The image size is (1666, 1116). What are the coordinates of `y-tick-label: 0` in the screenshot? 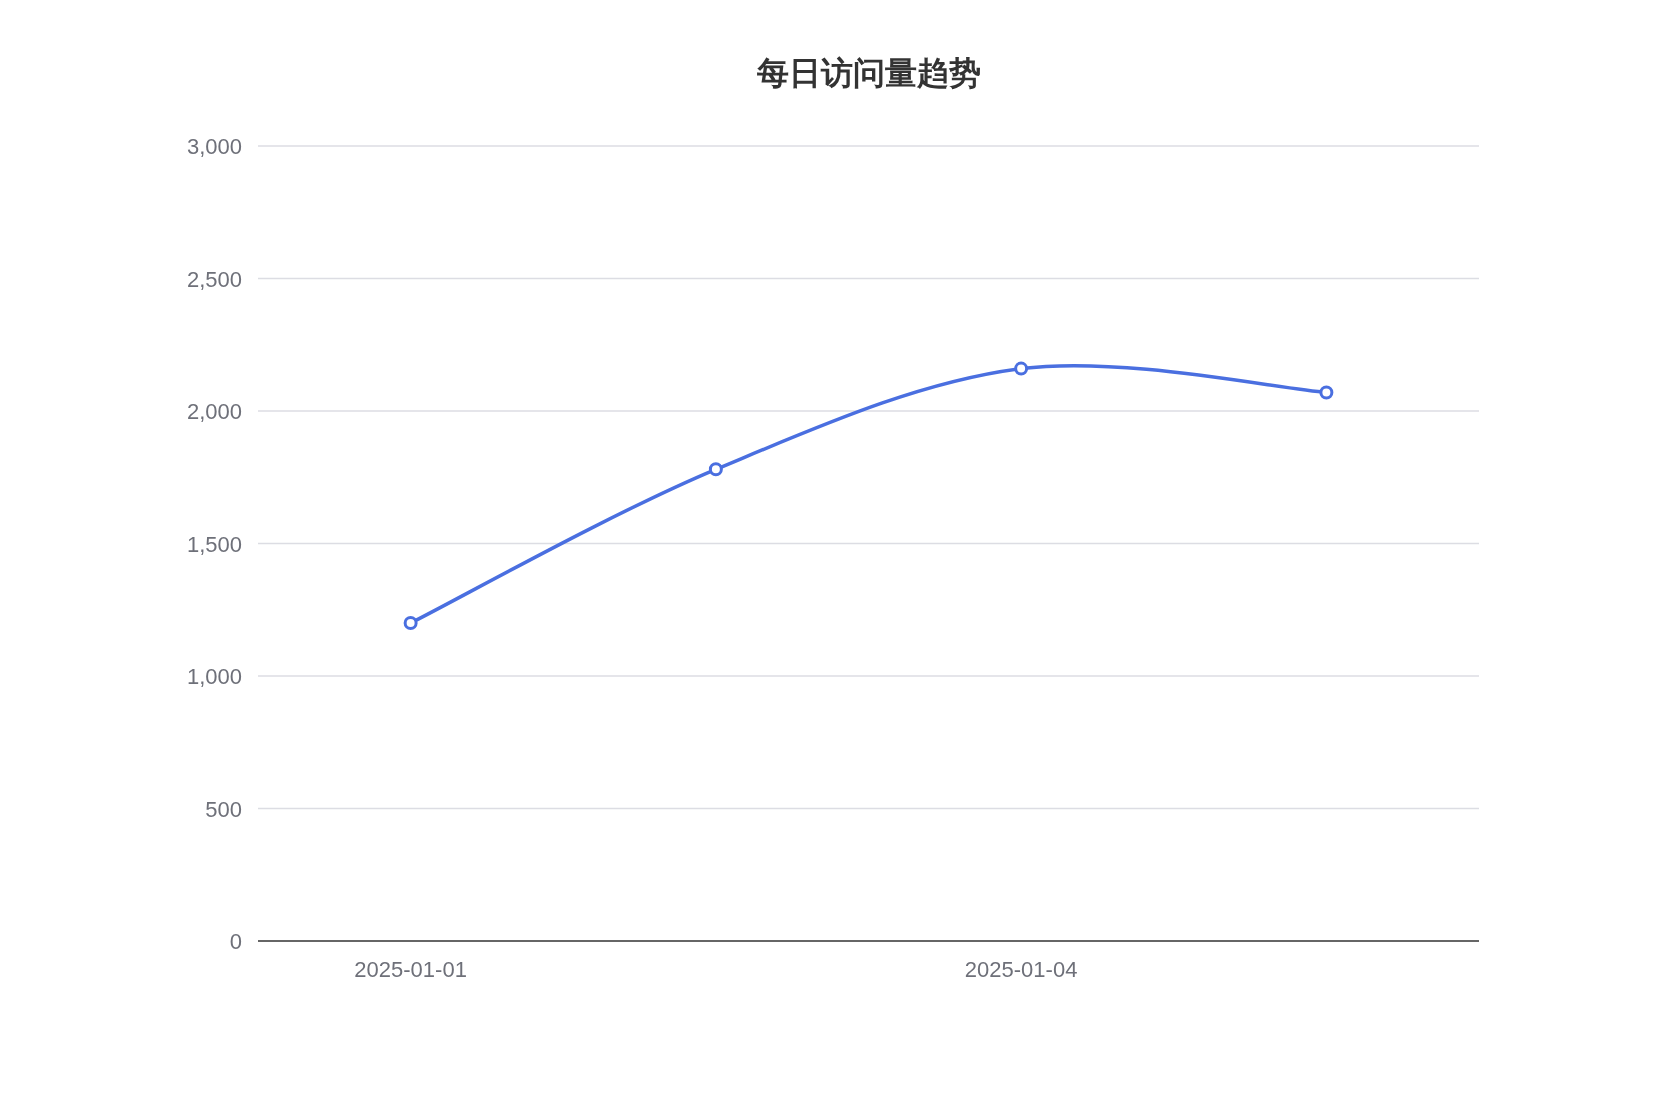 It's located at (235, 941).